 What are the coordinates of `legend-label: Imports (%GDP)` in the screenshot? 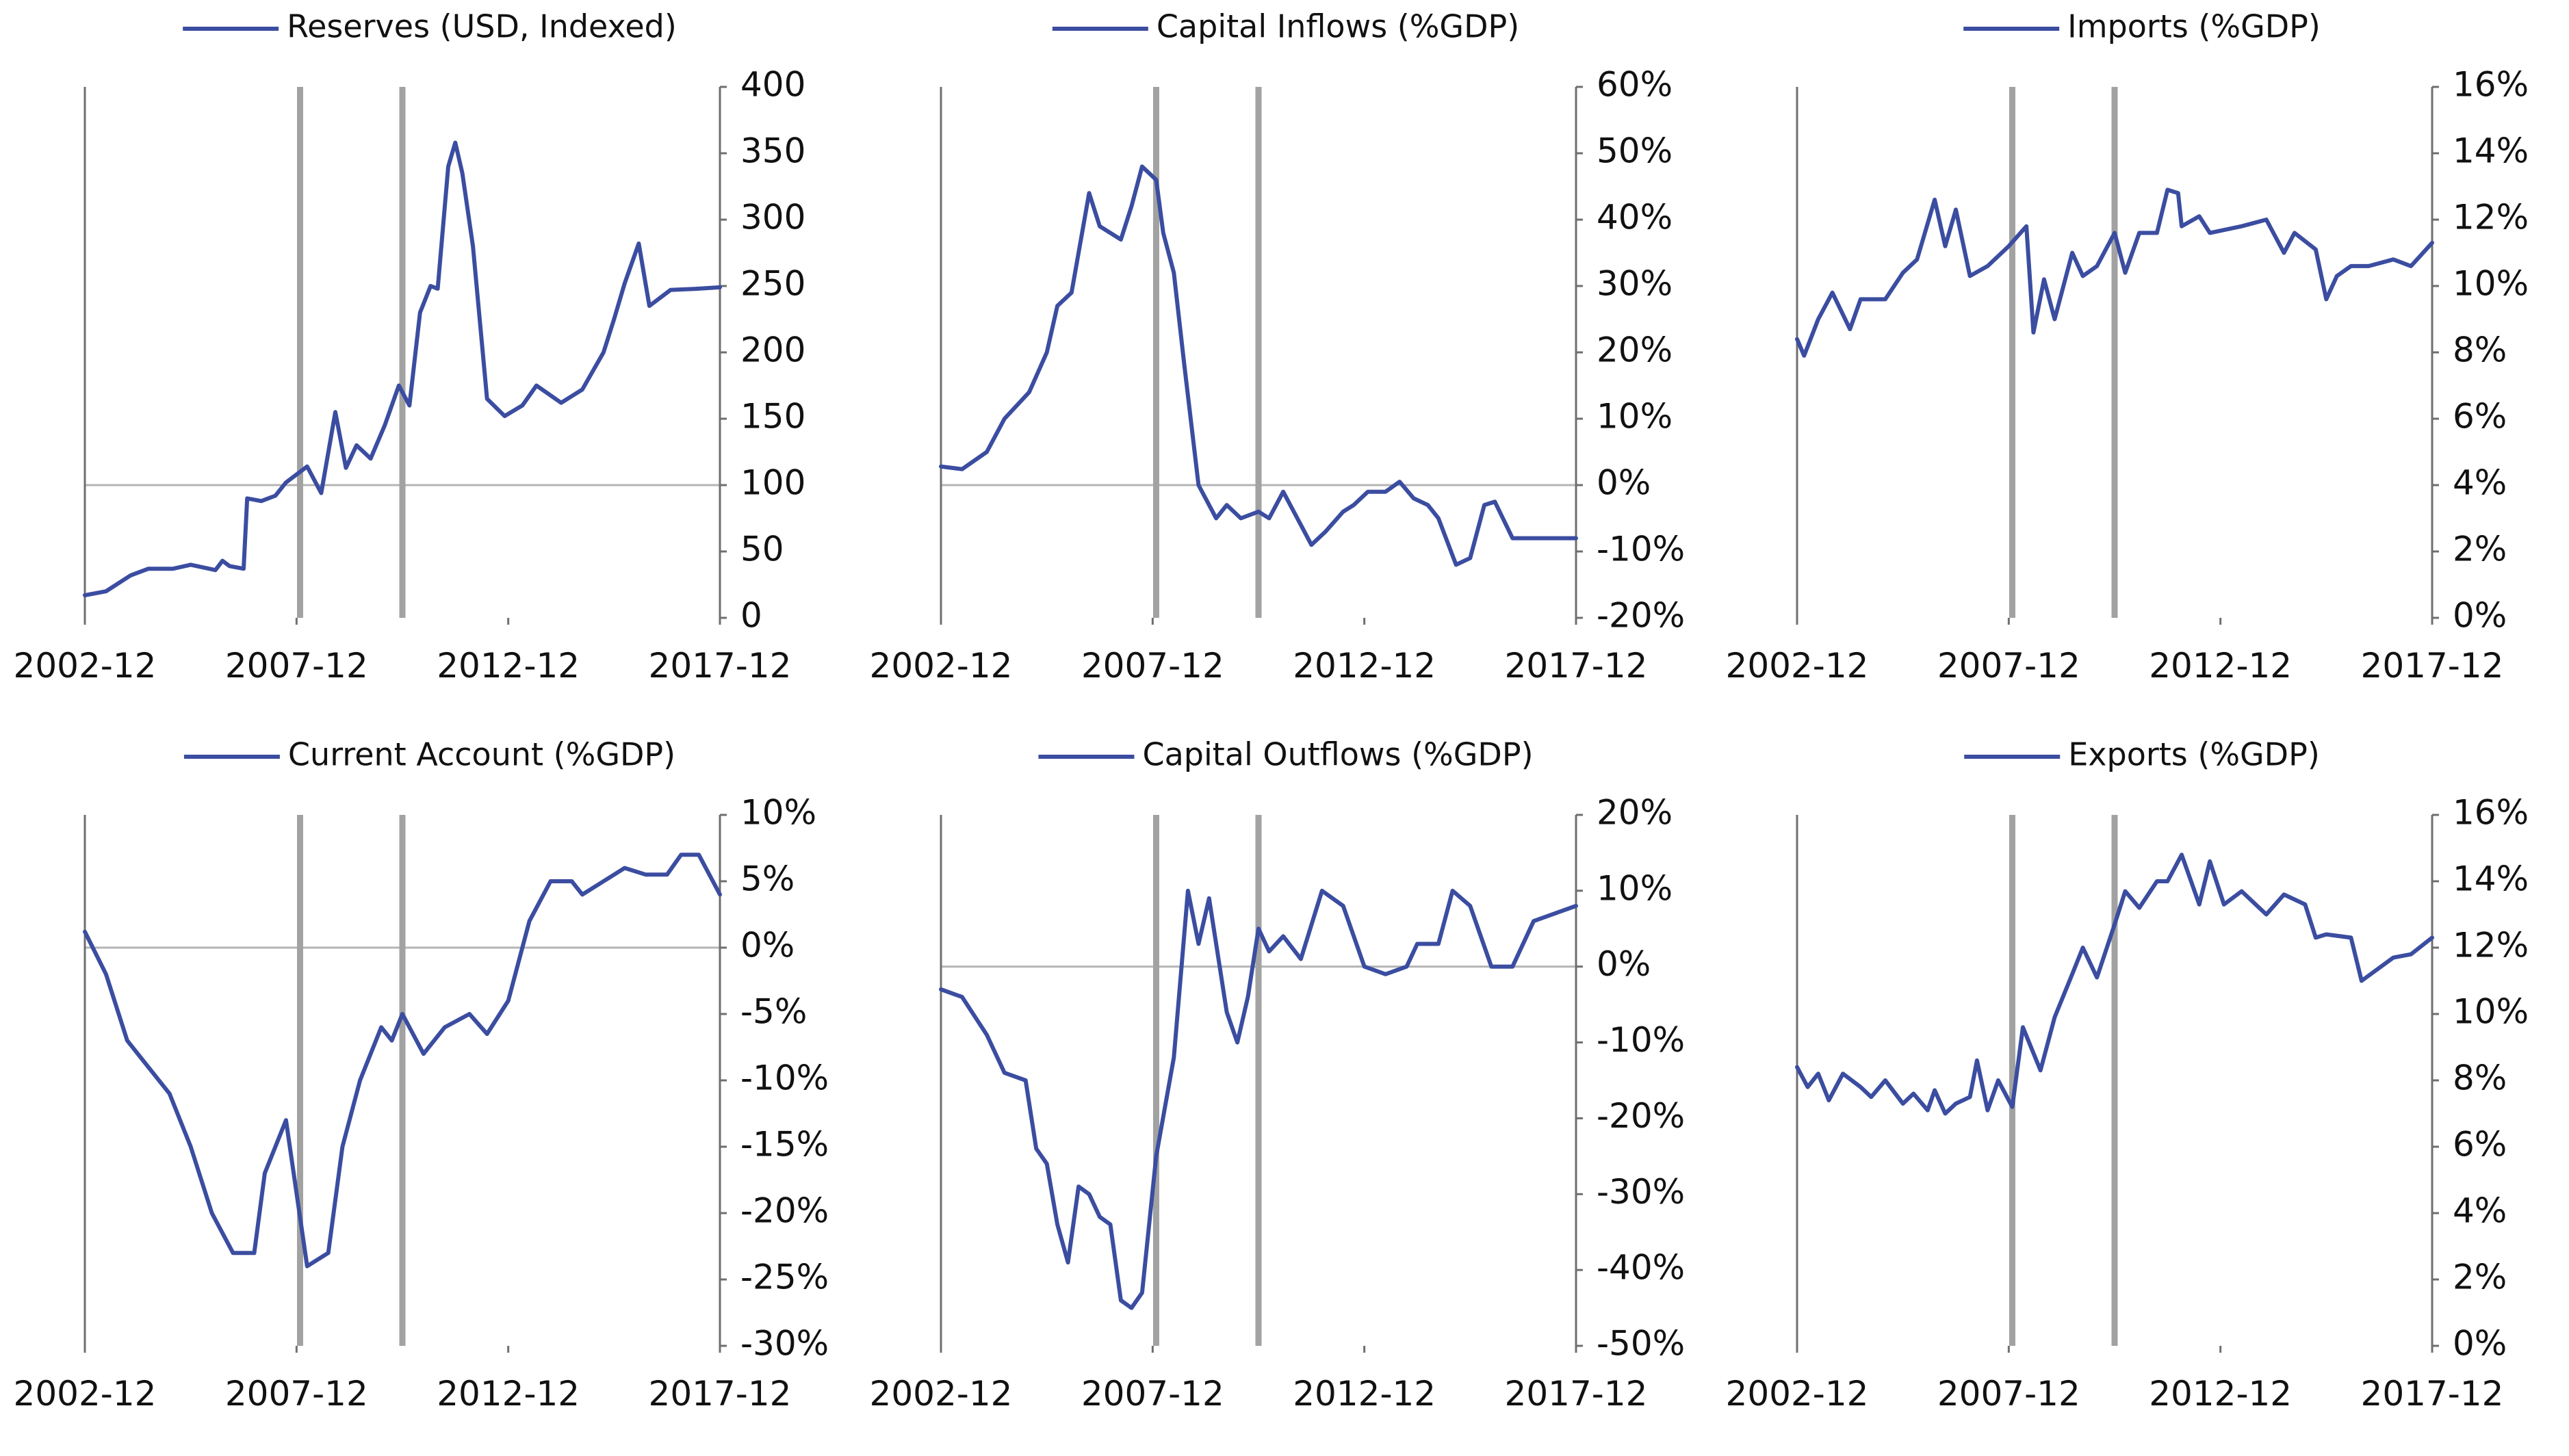 It's located at (2194, 26).